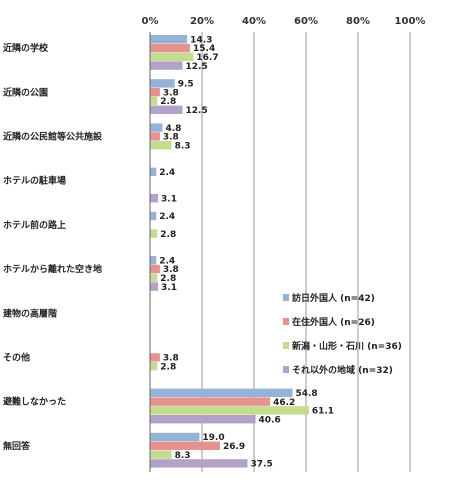 The height and width of the screenshot is (488, 456). What do you see at coordinates (34, 225) in the screenshot?
I see `category-label: ホテル前の路上` at bounding box center [34, 225].